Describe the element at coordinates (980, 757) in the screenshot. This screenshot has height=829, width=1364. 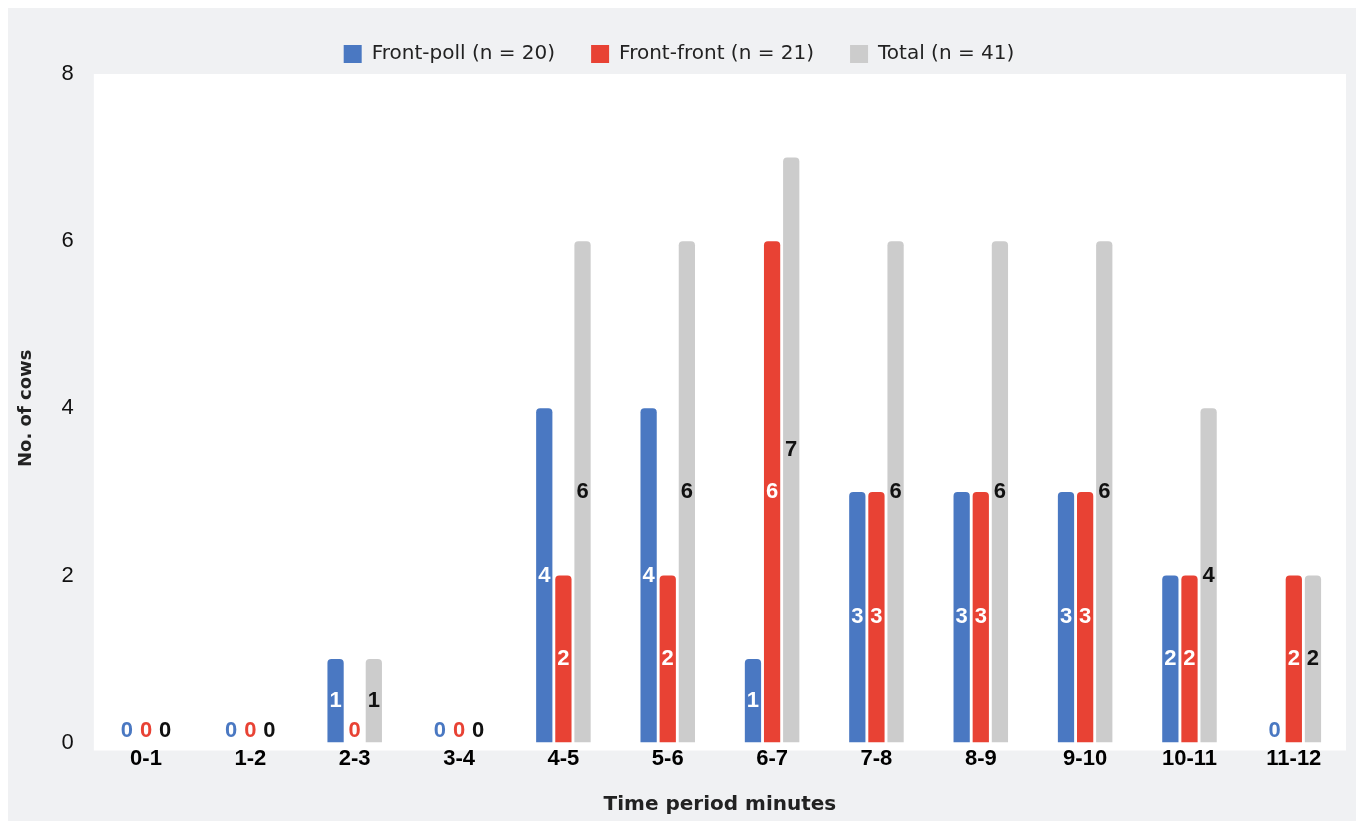
I see `x-tick-label: 8-9` at that location.